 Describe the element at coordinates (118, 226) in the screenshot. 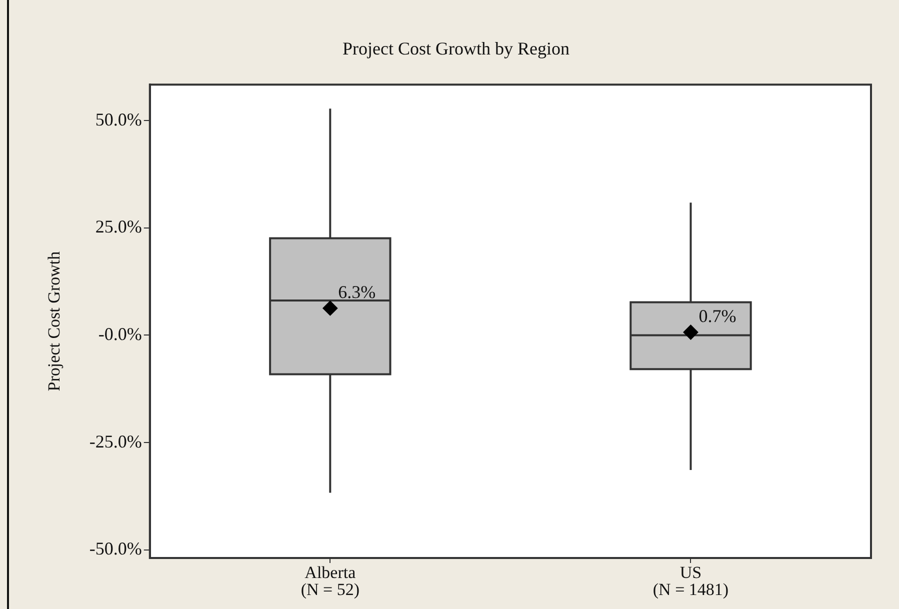

I see `y-tick-label: 25.0%` at that location.